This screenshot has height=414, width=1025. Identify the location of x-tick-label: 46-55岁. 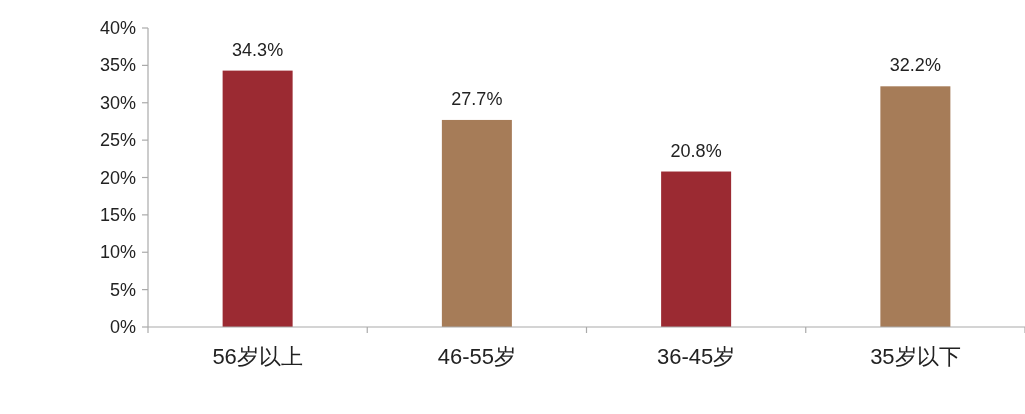
(477, 356).